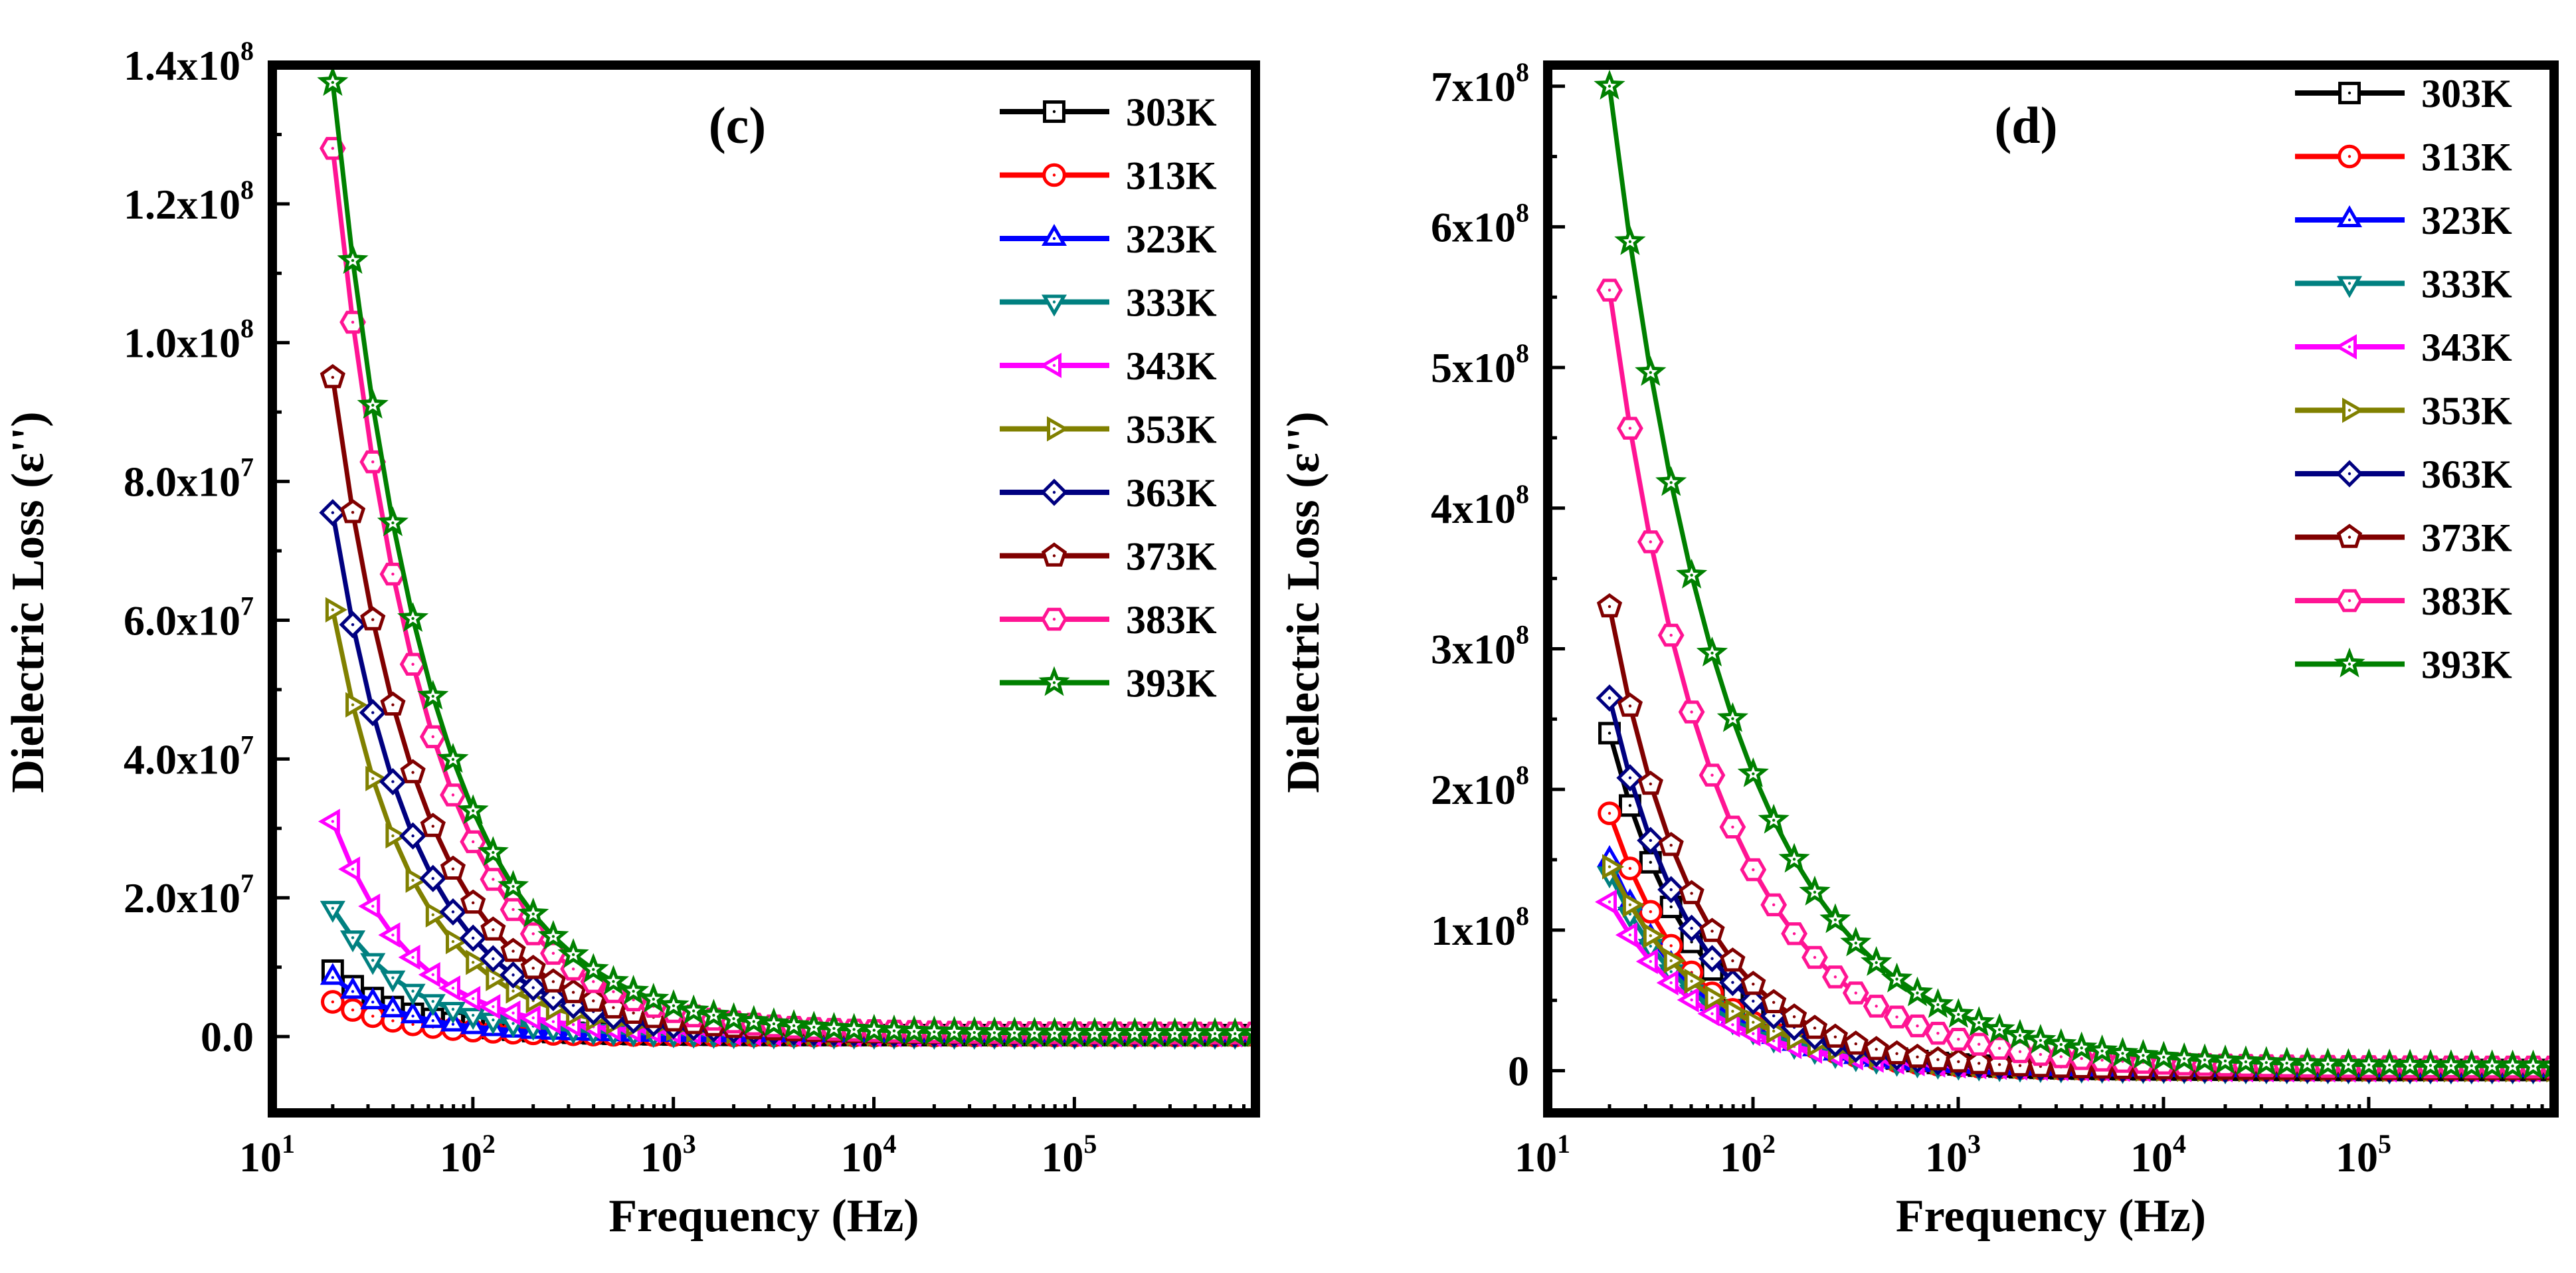 This screenshot has width=2576, height=1273. I want to click on y-tick-label: 1.4x10⁸, so click(189, 62).